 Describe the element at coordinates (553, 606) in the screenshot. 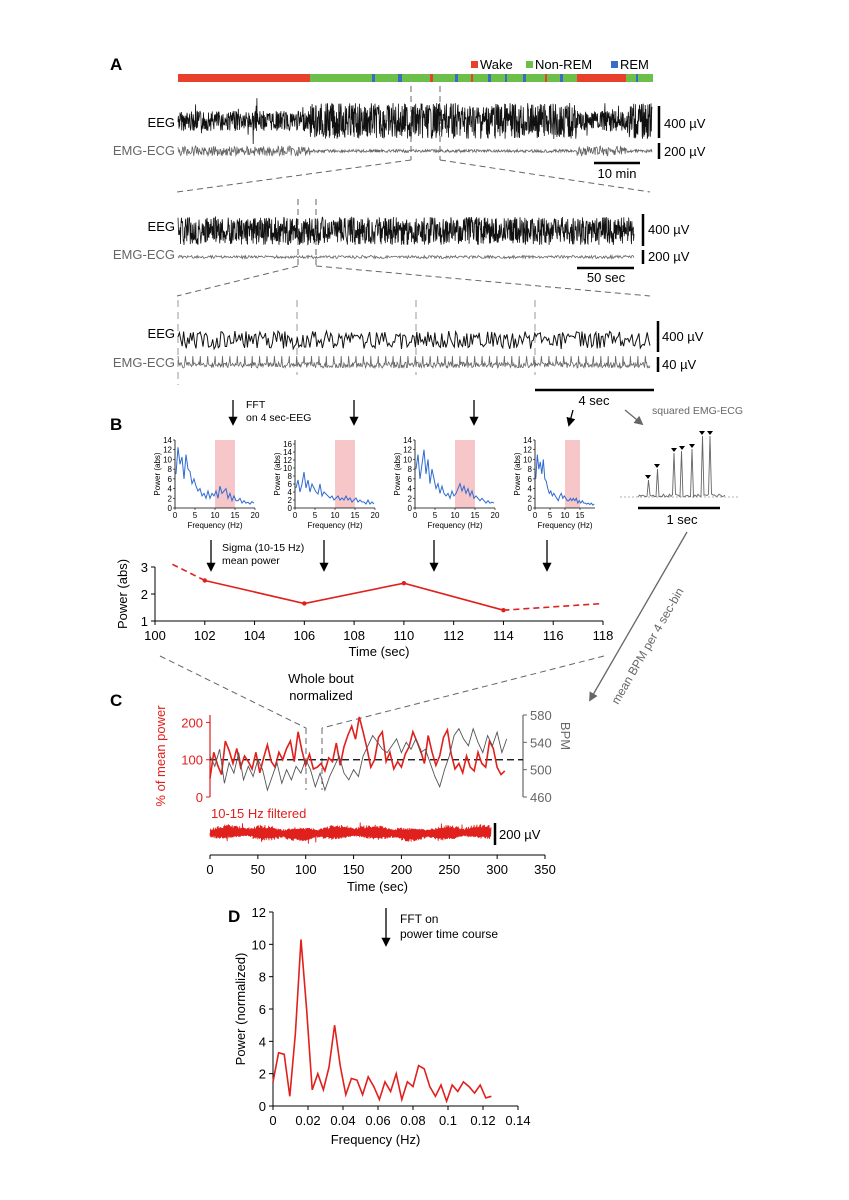

I see `dashed-extension-right` at that location.